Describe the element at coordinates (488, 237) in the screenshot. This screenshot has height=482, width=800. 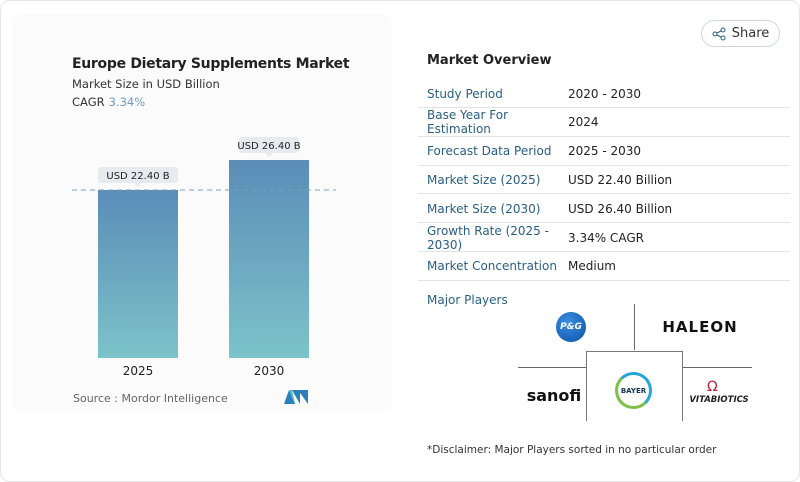
I see `overview-key: Growth Rate (2025 - 2030)` at that location.